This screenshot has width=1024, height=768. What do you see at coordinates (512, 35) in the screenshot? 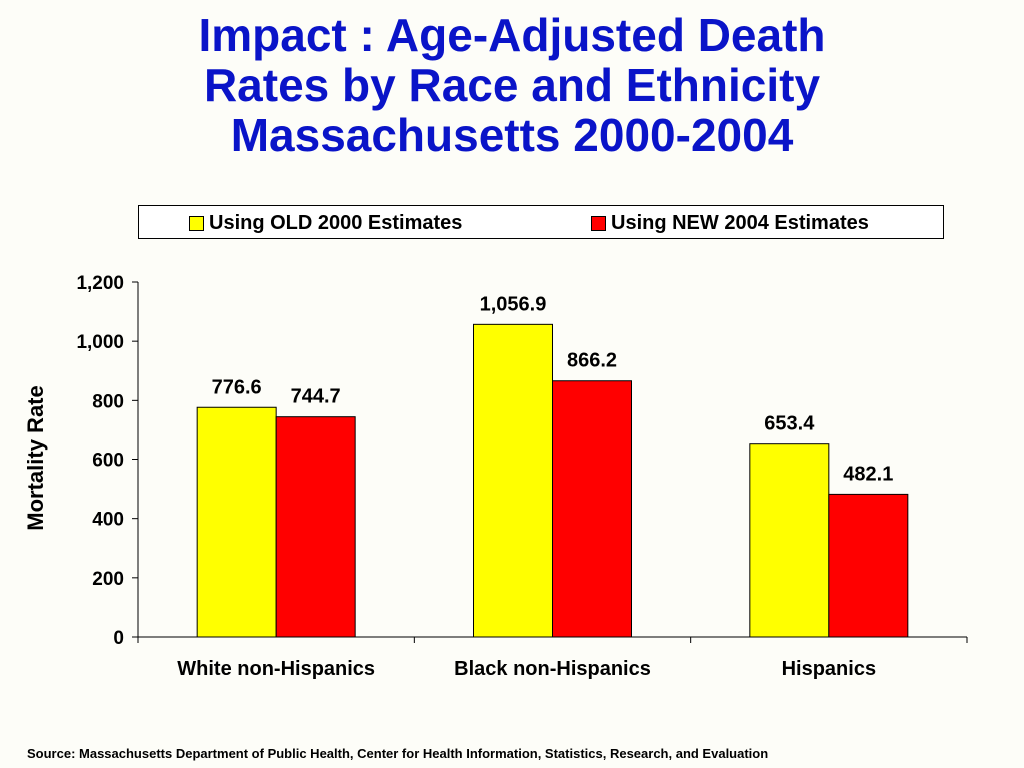
I see `chart-title-line-1: Impact : Age-Adjusted Death` at bounding box center [512, 35].